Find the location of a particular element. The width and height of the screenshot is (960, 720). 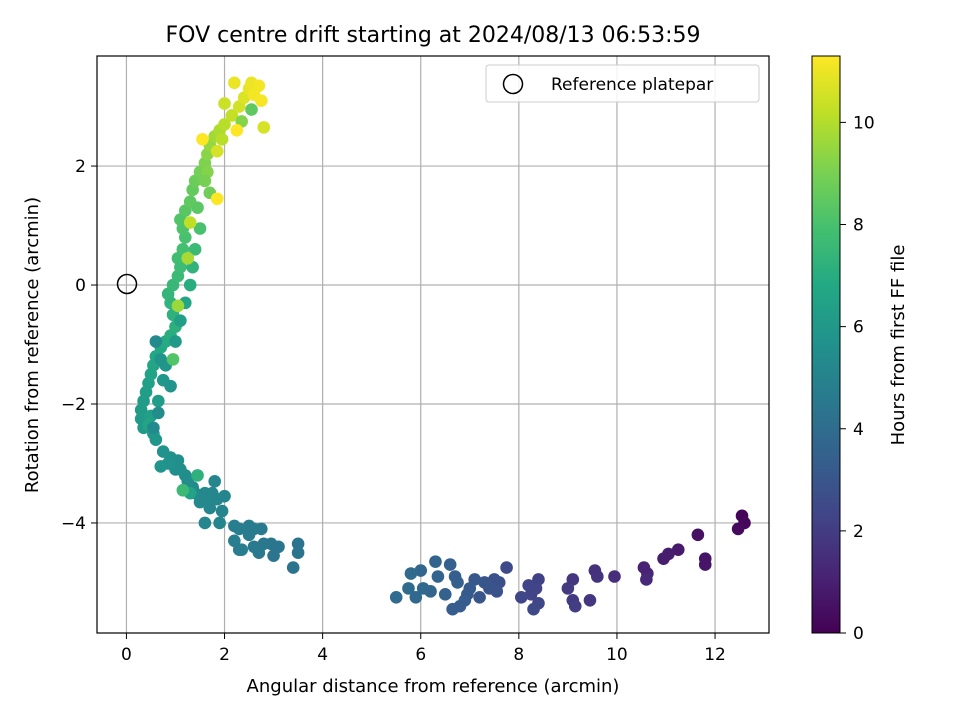

x-tick-label: 0 is located at coordinates (126, 655).